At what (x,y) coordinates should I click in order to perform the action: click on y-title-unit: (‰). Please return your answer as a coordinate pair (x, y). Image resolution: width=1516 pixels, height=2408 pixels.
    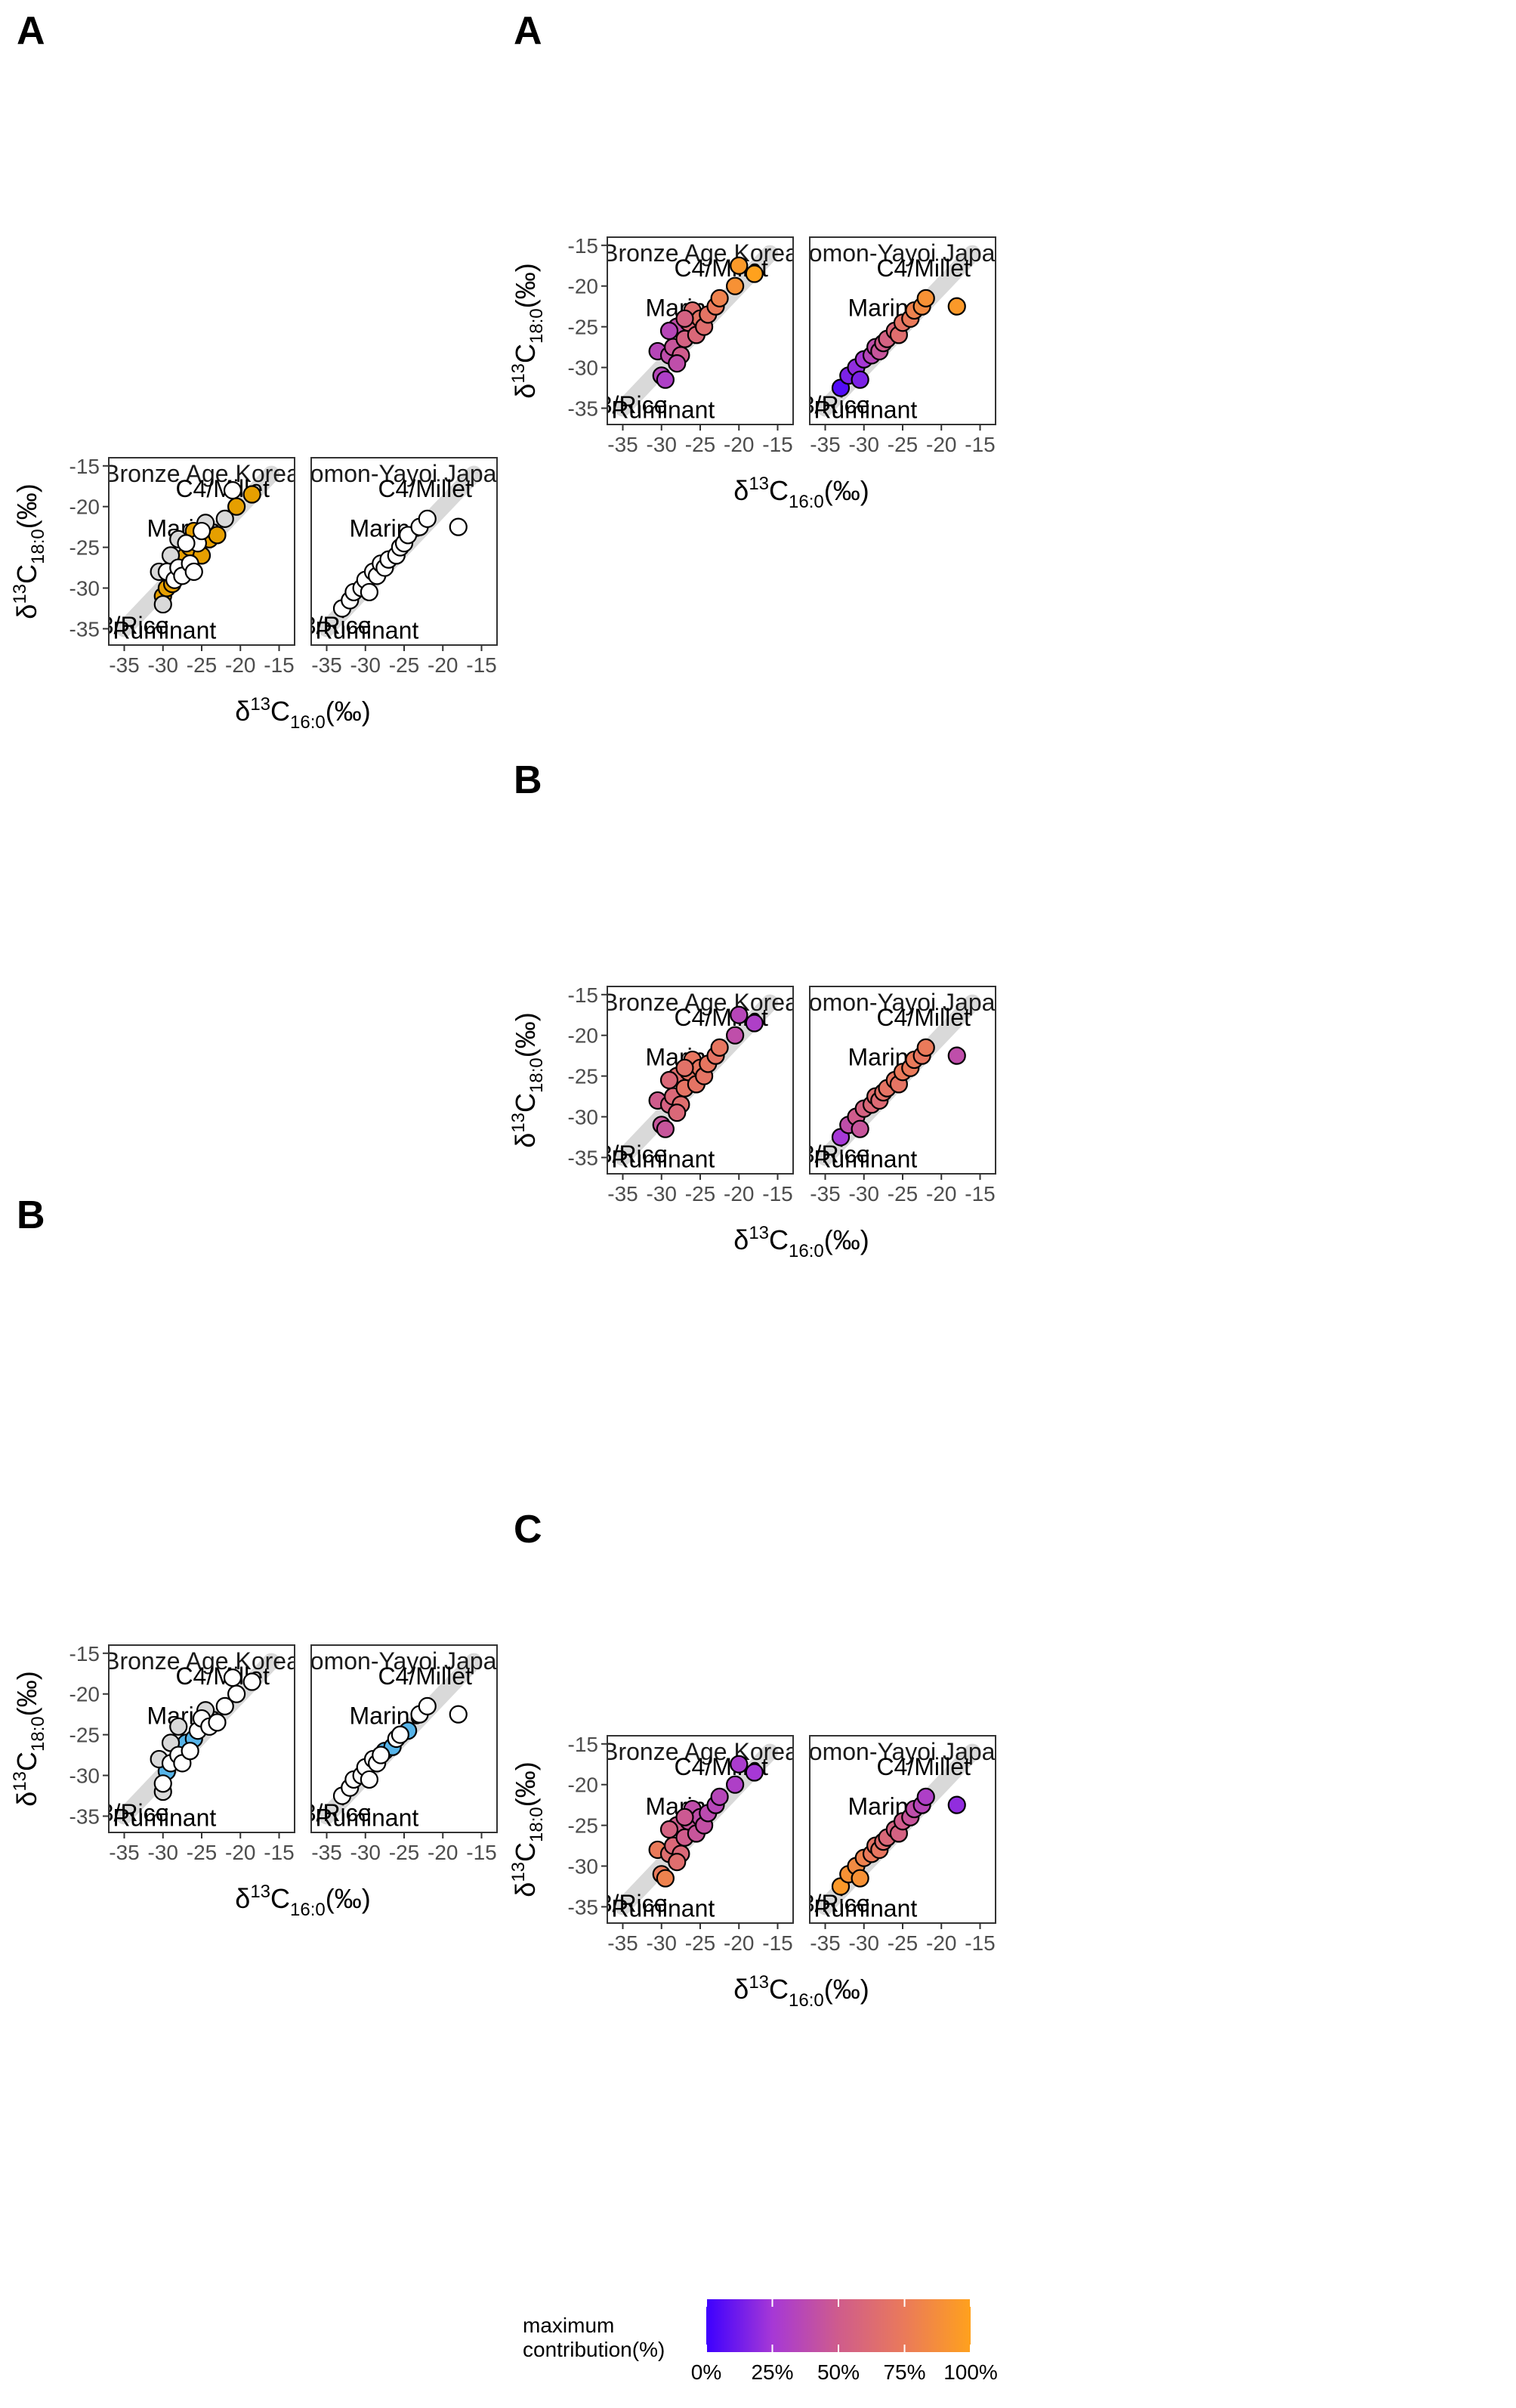
    Looking at the image, I should click on (26, 1693).